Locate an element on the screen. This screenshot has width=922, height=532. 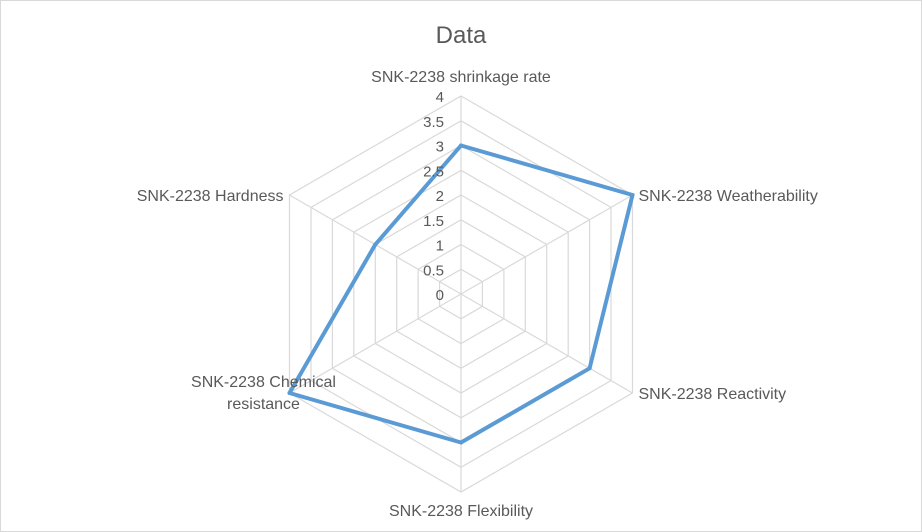
category-label: SNK-2238 Weatherability is located at coordinates (728, 196).